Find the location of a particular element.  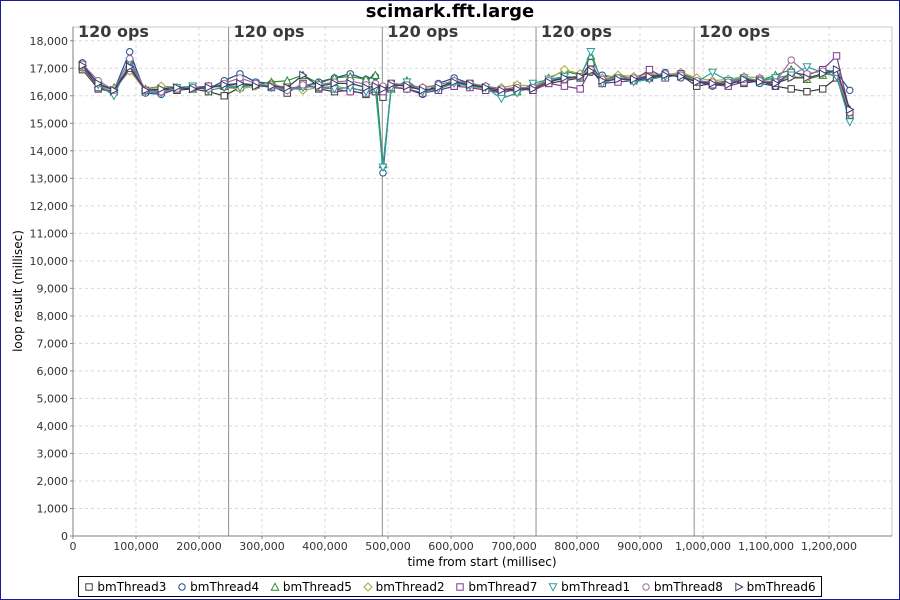

x-tick-label: 1,200,000 is located at coordinates (829, 546).